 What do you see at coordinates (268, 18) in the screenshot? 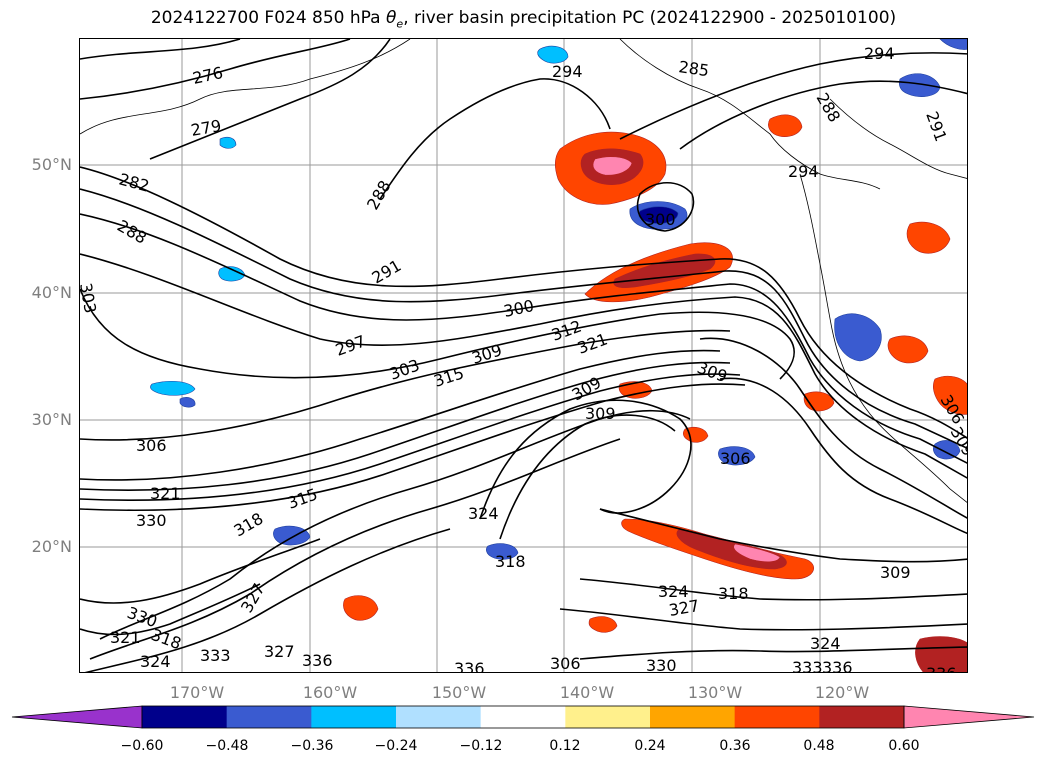
I see `title-prefix: 2024122700 F024 850 hPa` at bounding box center [268, 18].